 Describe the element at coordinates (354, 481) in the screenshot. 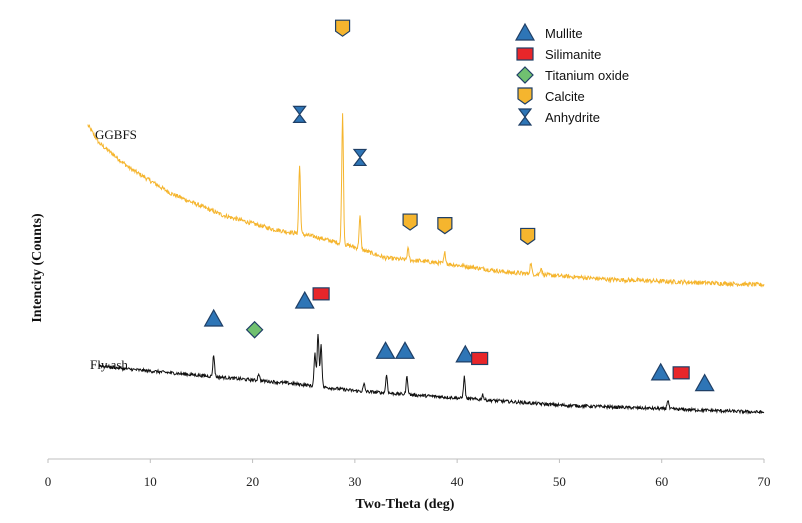

I see `x-tick-label-30: 30` at that location.